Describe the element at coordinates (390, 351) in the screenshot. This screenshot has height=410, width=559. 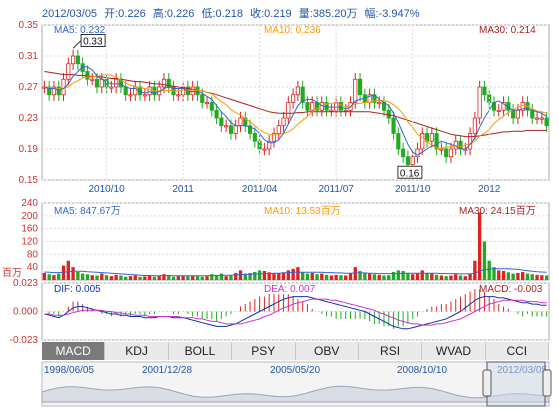
I see `tab-rsi: RSI` at that location.